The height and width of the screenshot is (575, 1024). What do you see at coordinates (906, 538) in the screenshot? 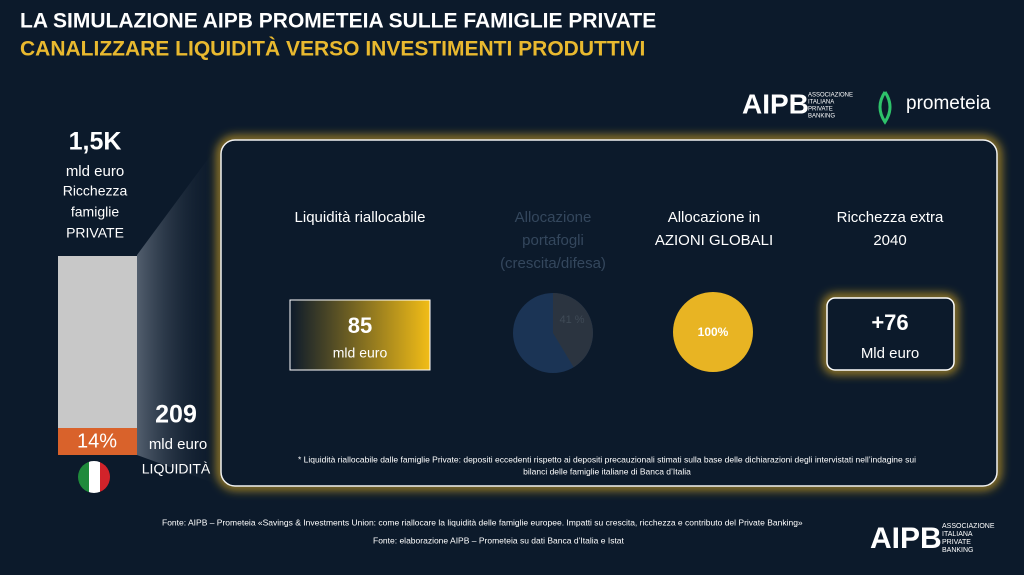
I see `aipb-logo-bottom: AIPB` at bounding box center [906, 538].